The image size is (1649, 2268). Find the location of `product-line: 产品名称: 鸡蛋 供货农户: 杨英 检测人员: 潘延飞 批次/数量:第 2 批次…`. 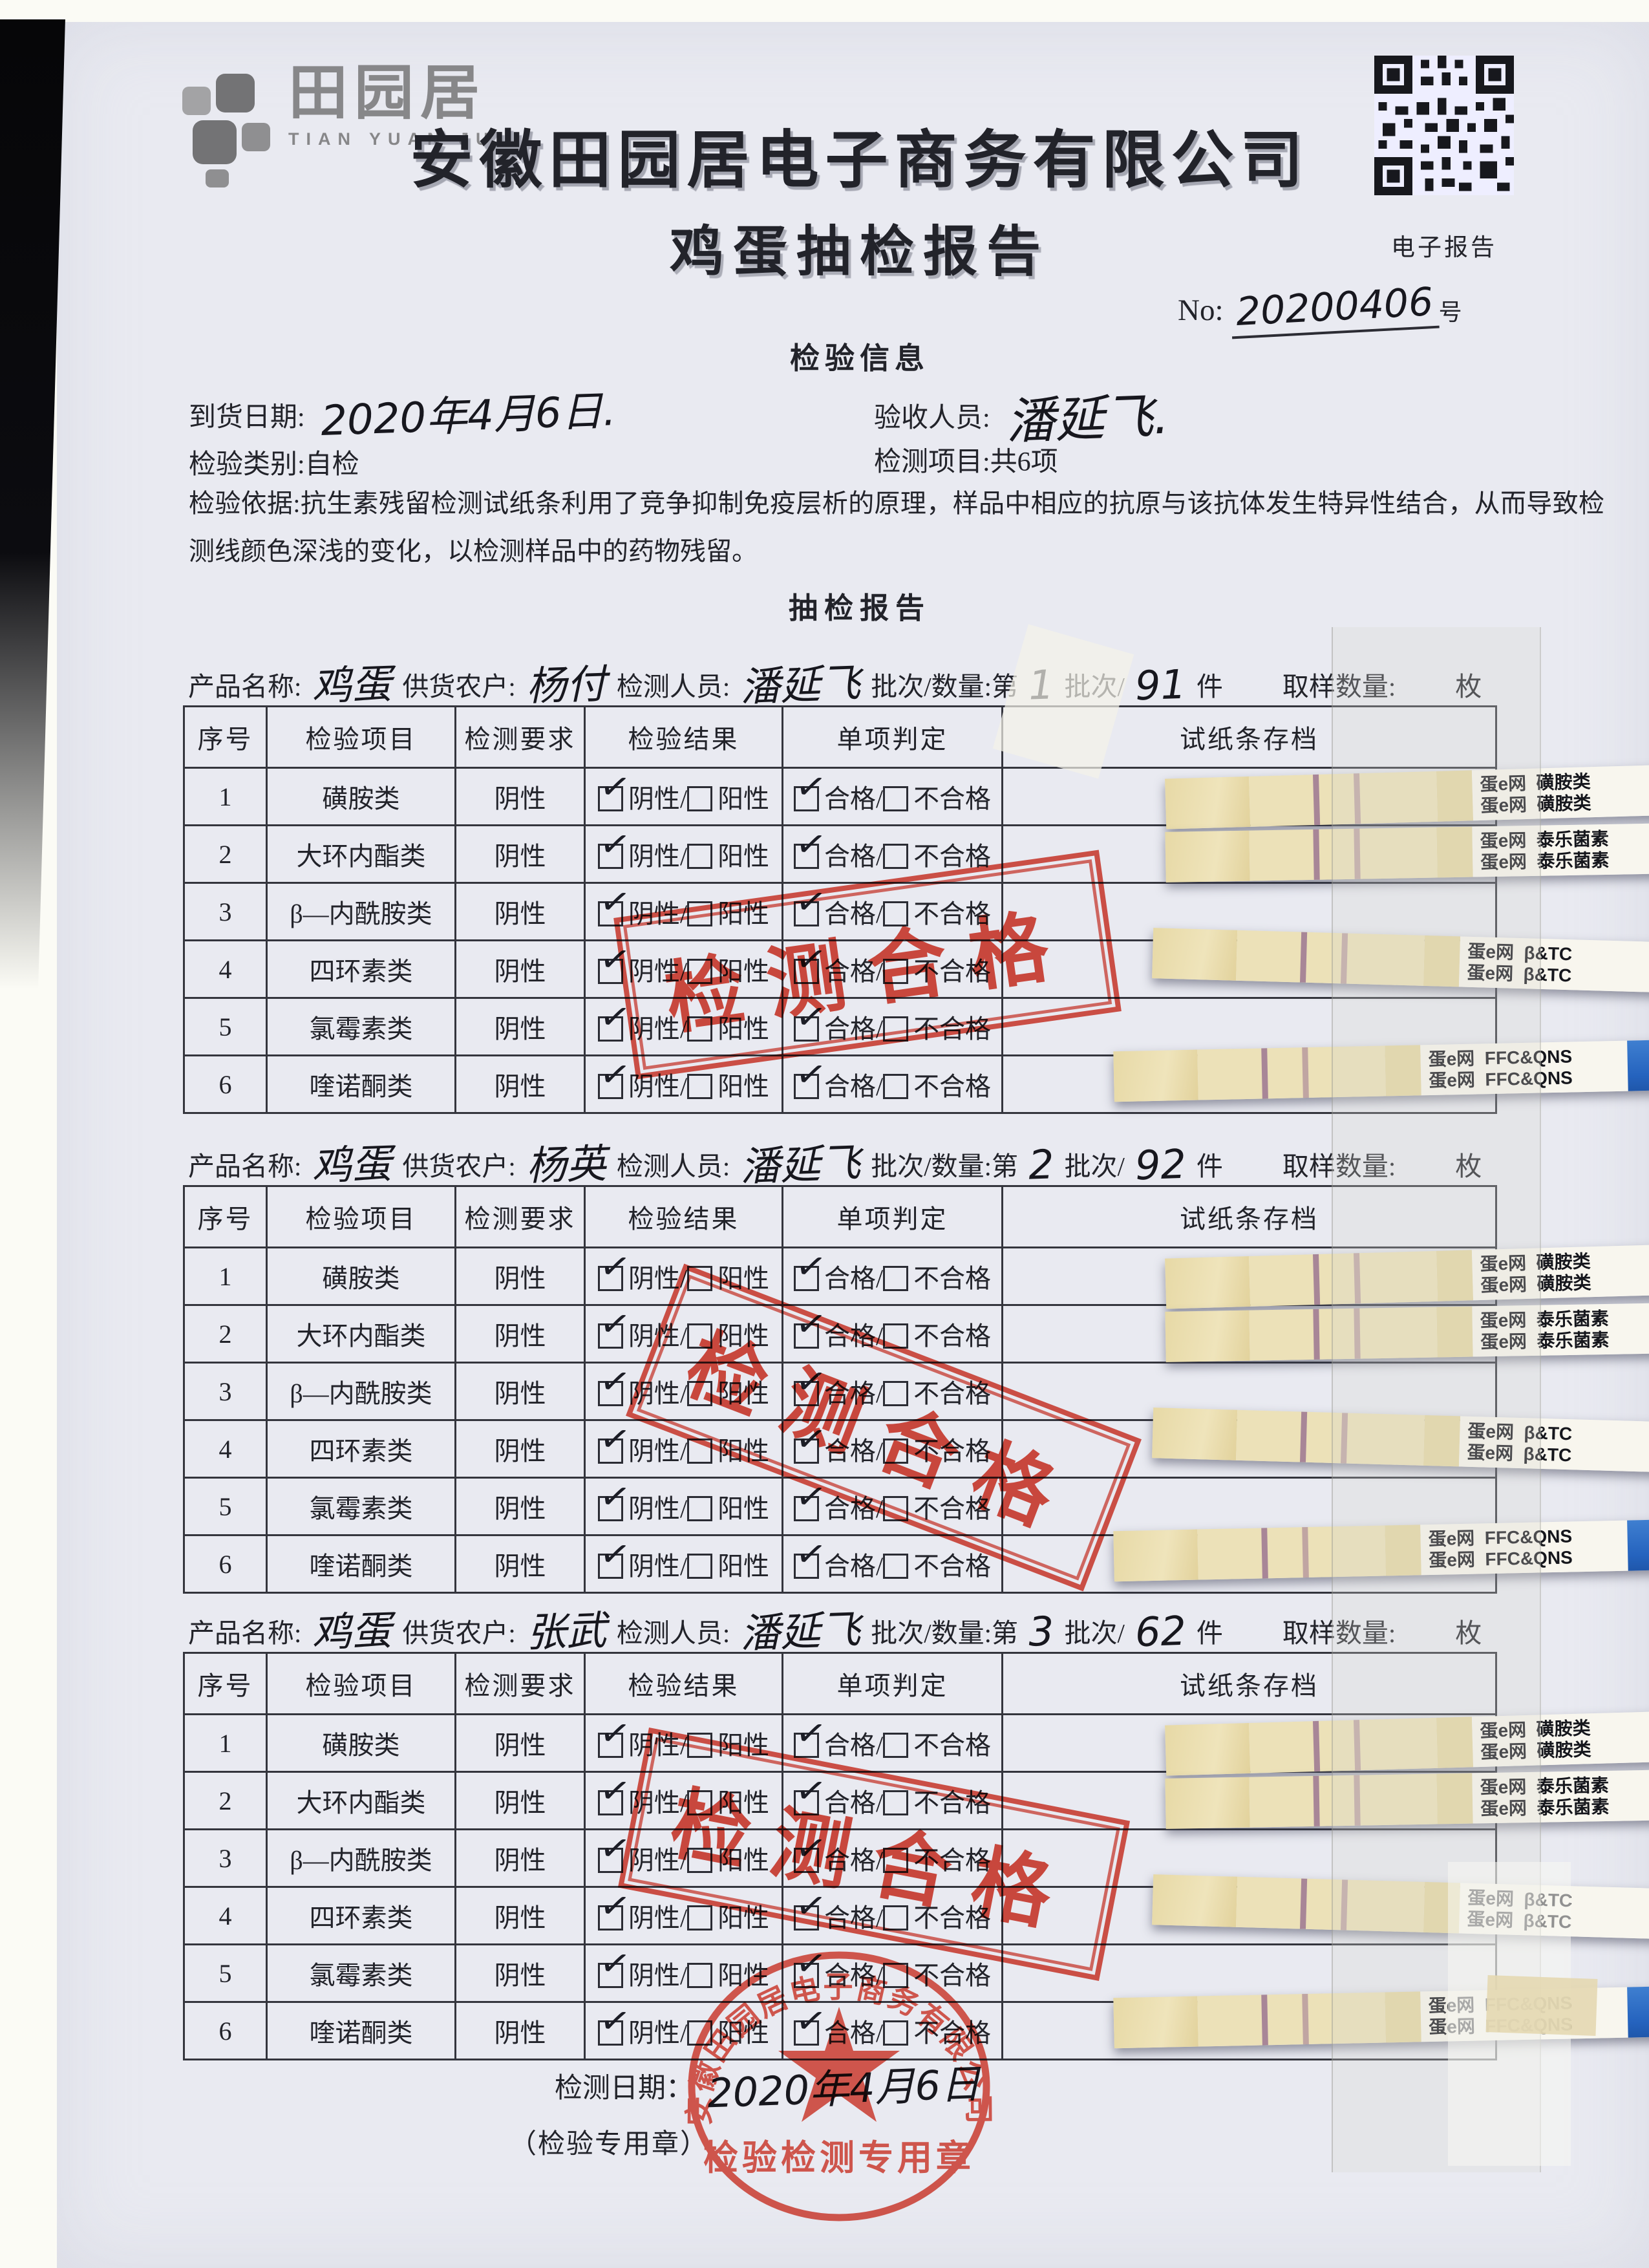

product-line: 产品名称: 鸡蛋 供货农户: 杨英 检测人员: 潘延飞 批次/数量:第 2 批次… is located at coordinates (909, 1154).